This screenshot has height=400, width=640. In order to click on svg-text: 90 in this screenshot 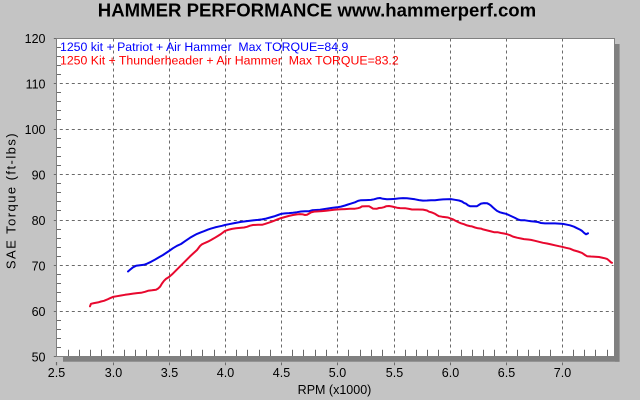, I will do `click(39, 175)`.